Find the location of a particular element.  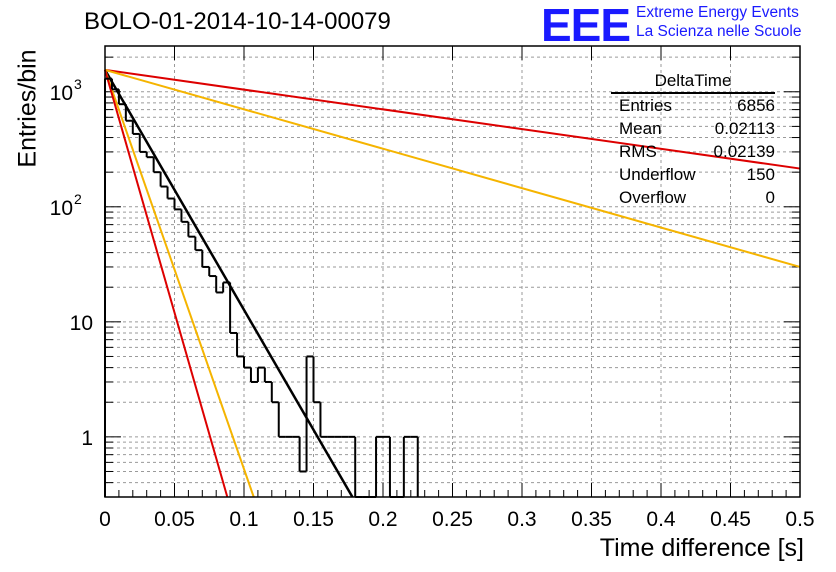

stats-value: 0.02113 is located at coordinates (744, 128).